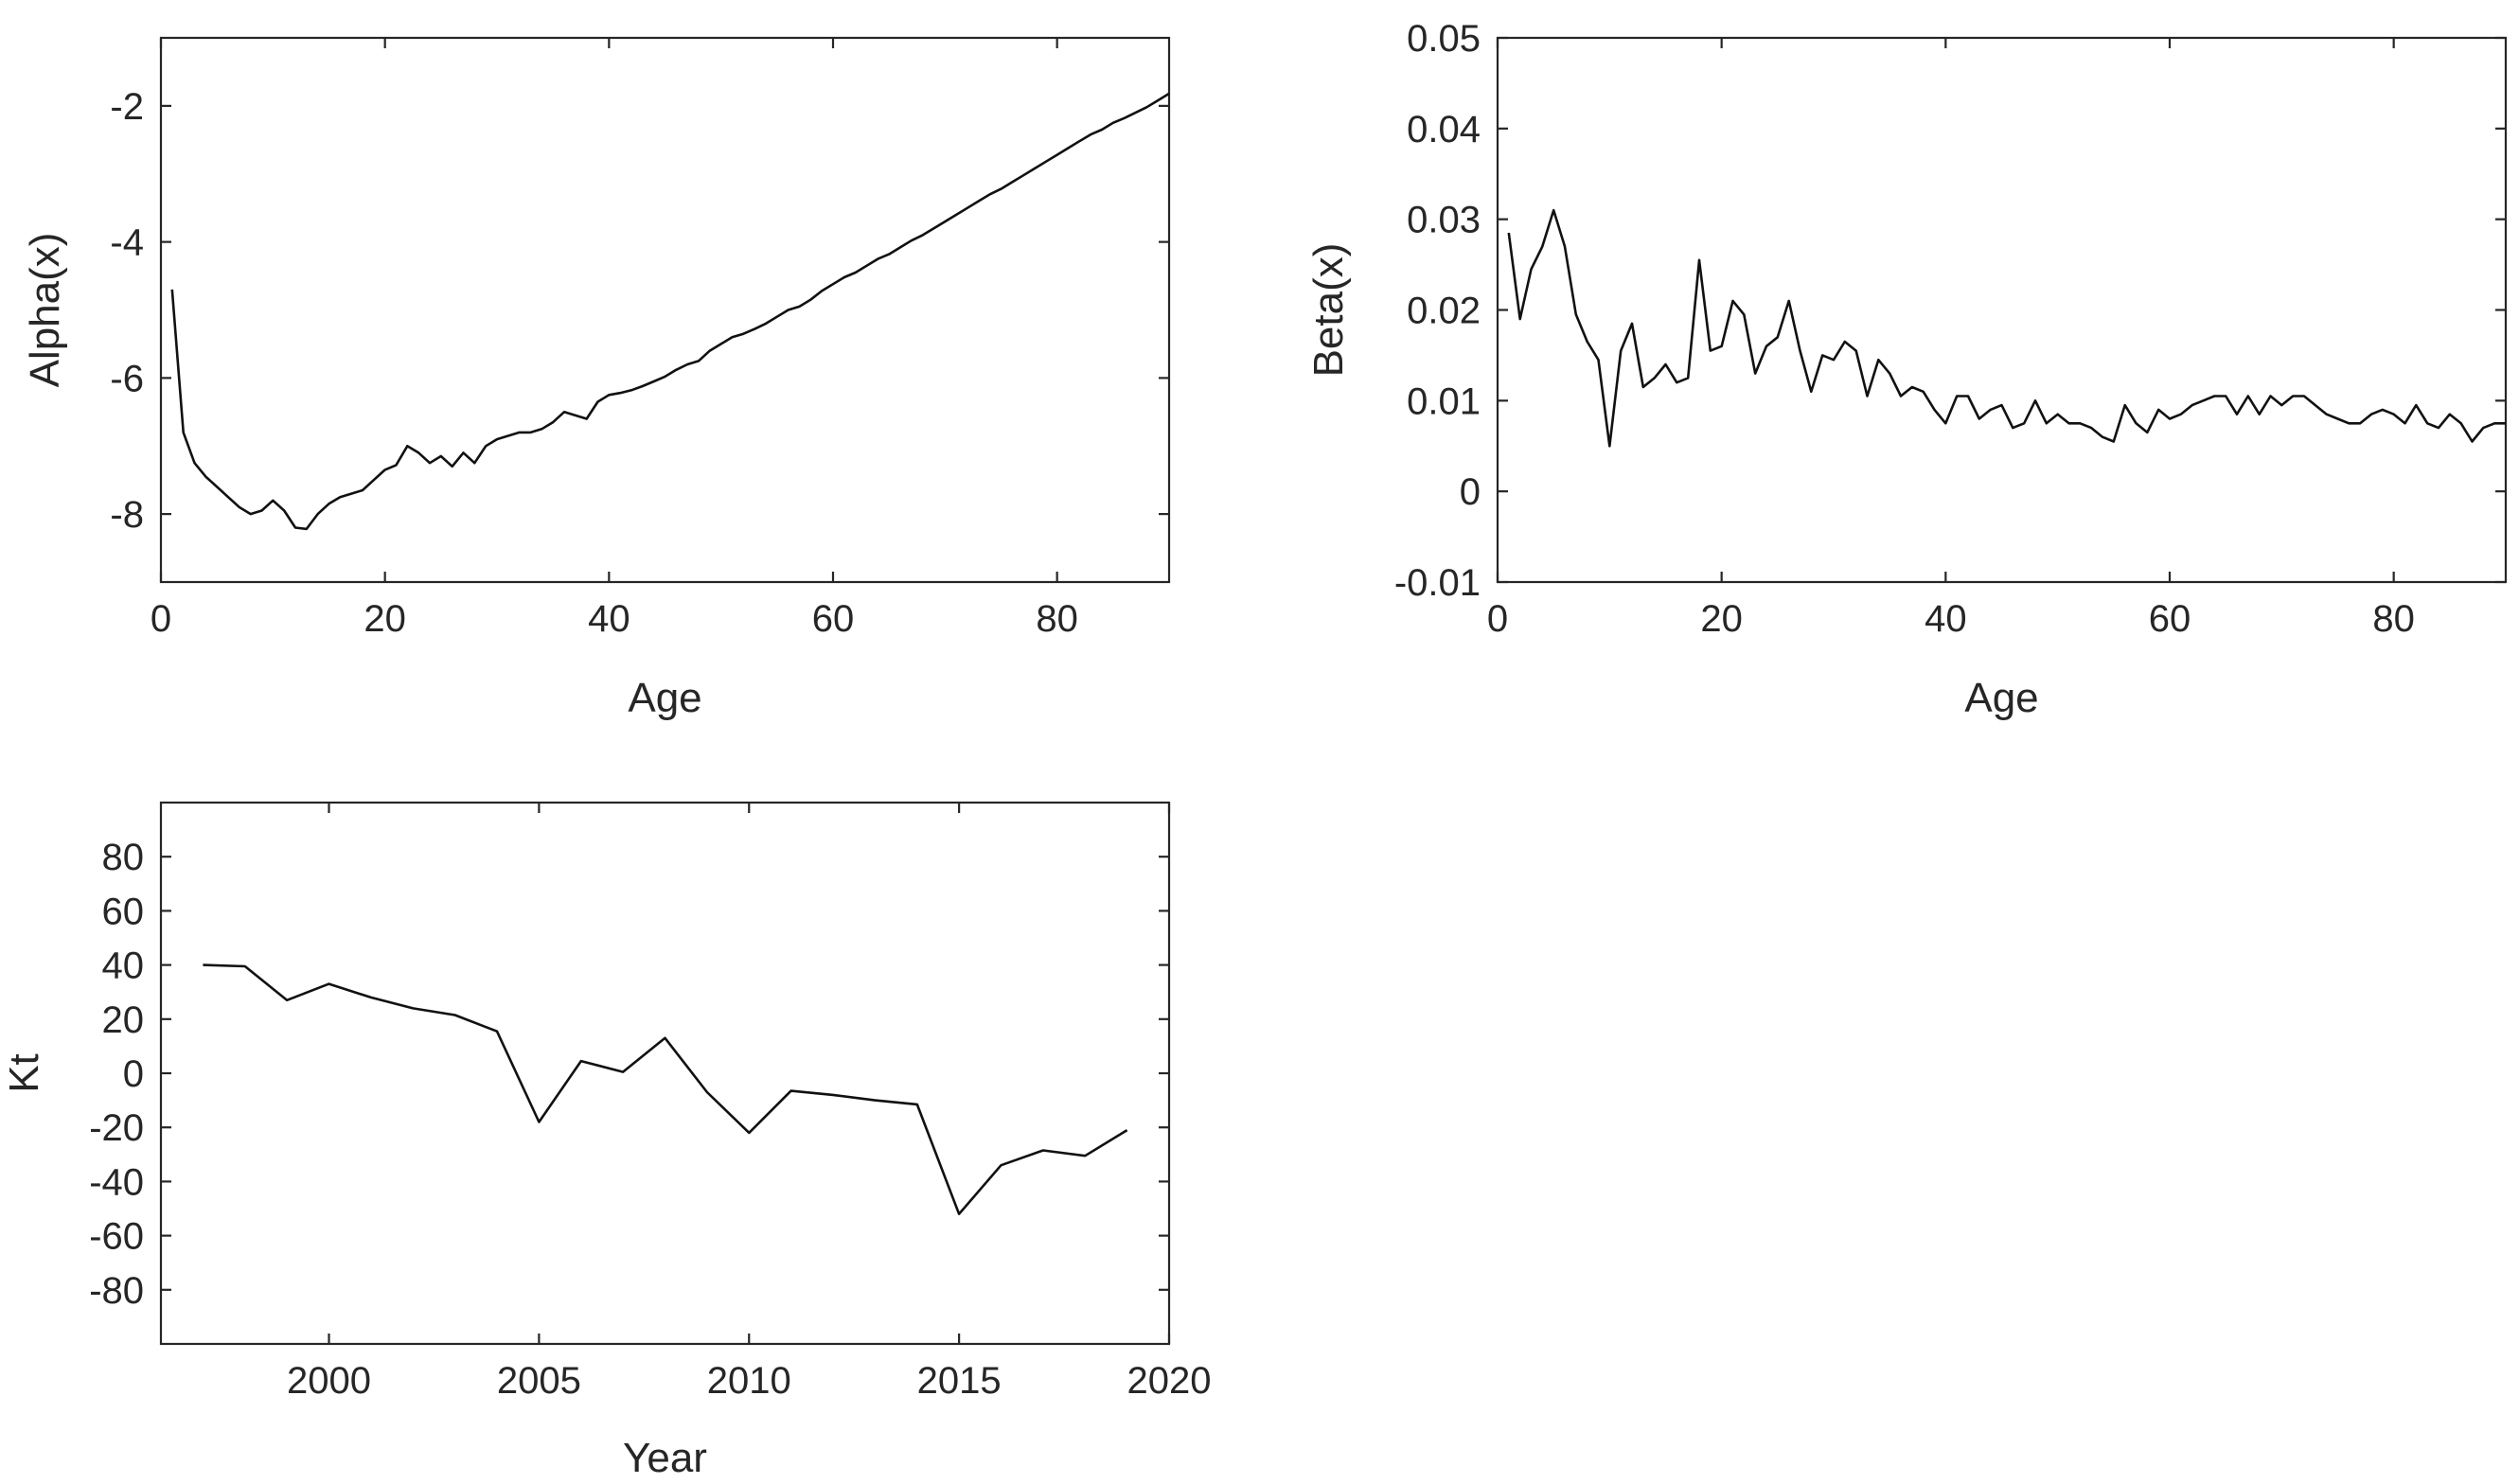 This screenshot has height=1484, width=2519. Describe the element at coordinates (45, 310) in the screenshot. I see `alpha-y-axis-label: Alpha(x)` at that location.